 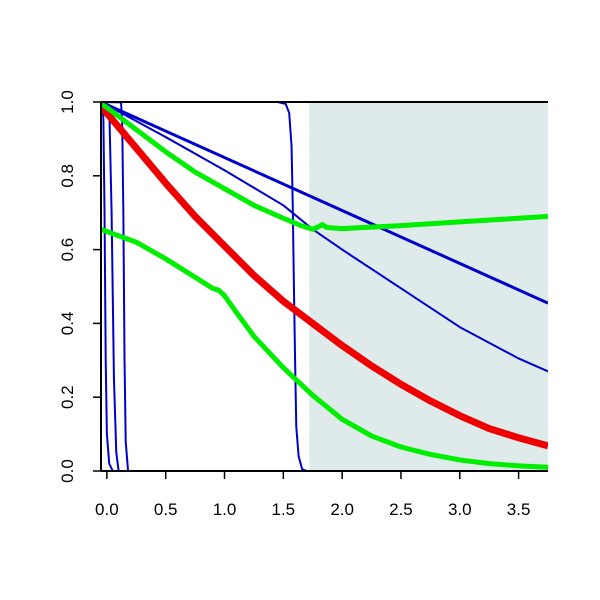 What do you see at coordinates (67, 324) in the screenshot?
I see `y-tick-label: 0.4` at bounding box center [67, 324].